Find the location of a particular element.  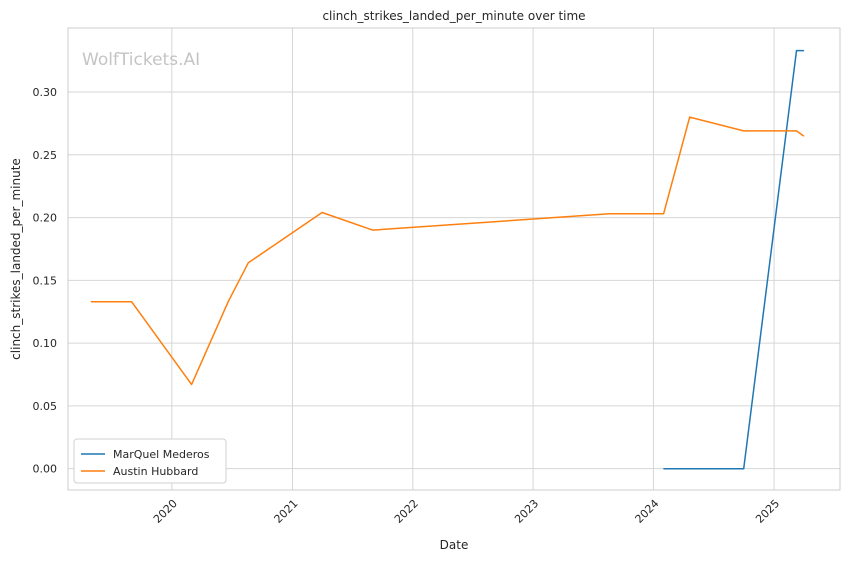

watermark: WolfTickets.AI is located at coordinates (141, 60).